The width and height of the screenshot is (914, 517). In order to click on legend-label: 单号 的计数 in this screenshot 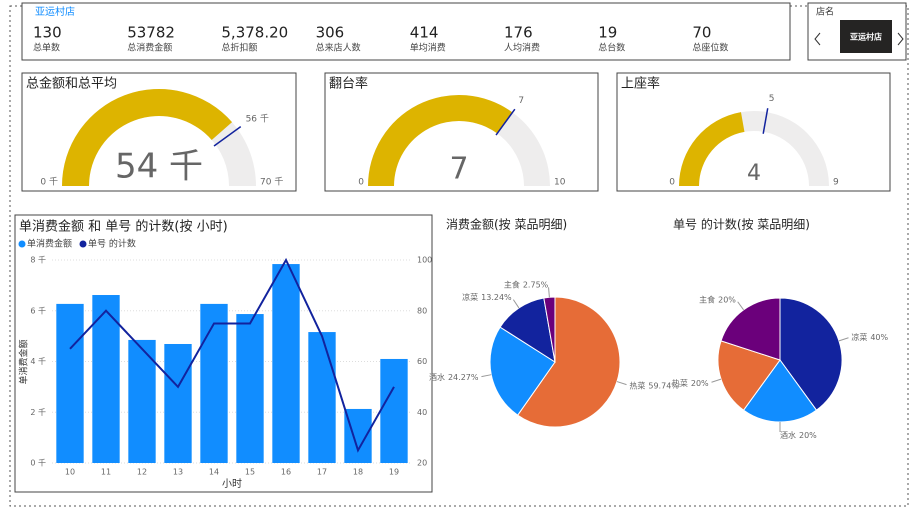, I will do `click(112, 244)`.